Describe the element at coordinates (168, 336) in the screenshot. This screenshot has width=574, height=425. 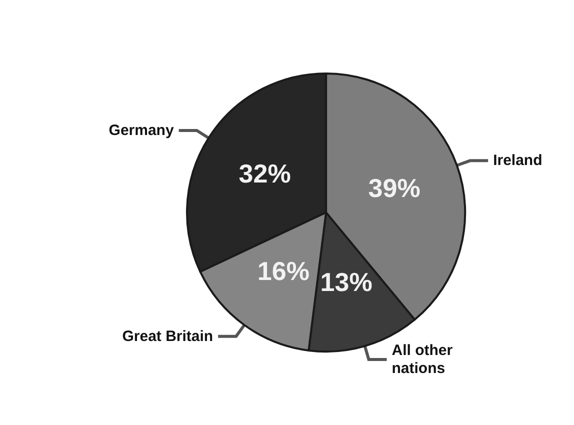
I see `slice-label: Great Britain` at that location.